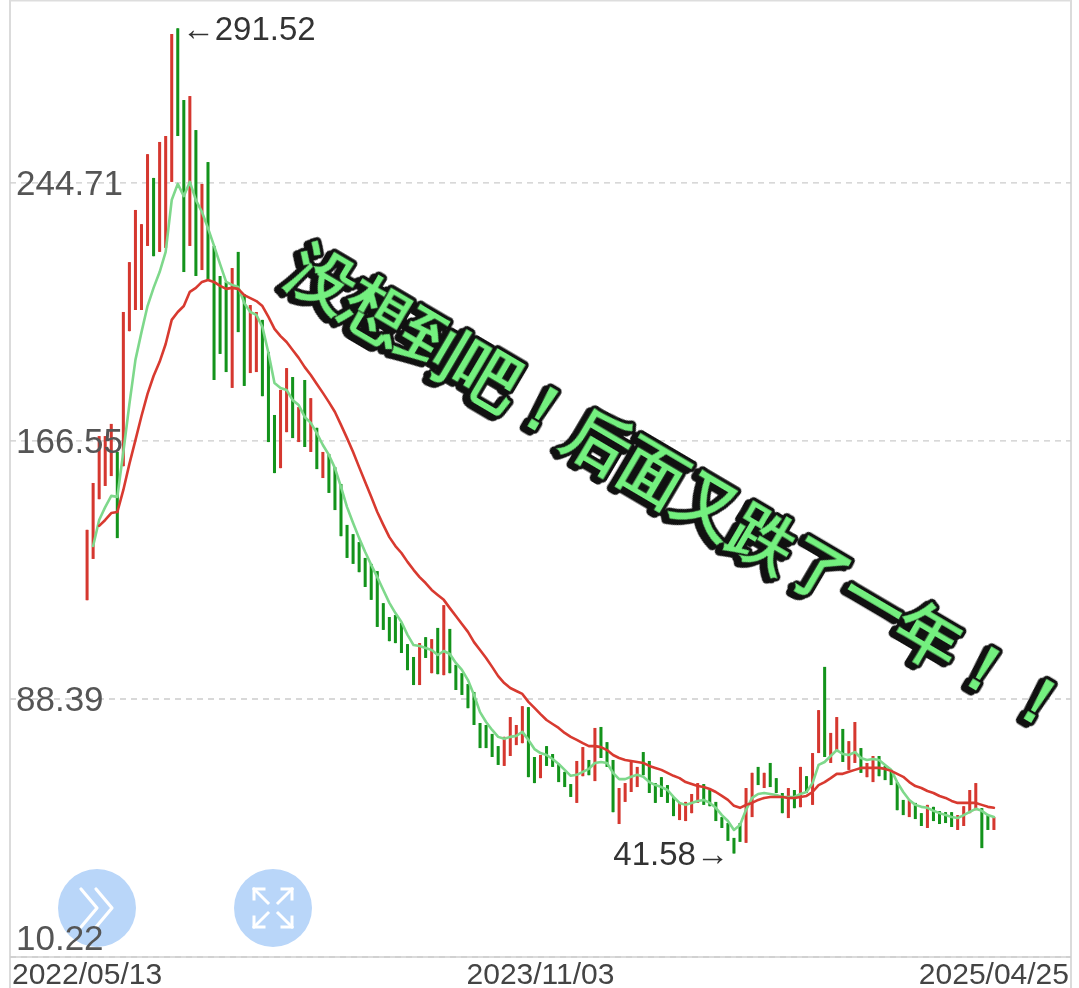 The height and width of the screenshot is (988, 1079). What do you see at coordinates (993, 972) in the screenshot?
I see `x-tick-label: 2025/04/25` at bounding box center [993, 972].